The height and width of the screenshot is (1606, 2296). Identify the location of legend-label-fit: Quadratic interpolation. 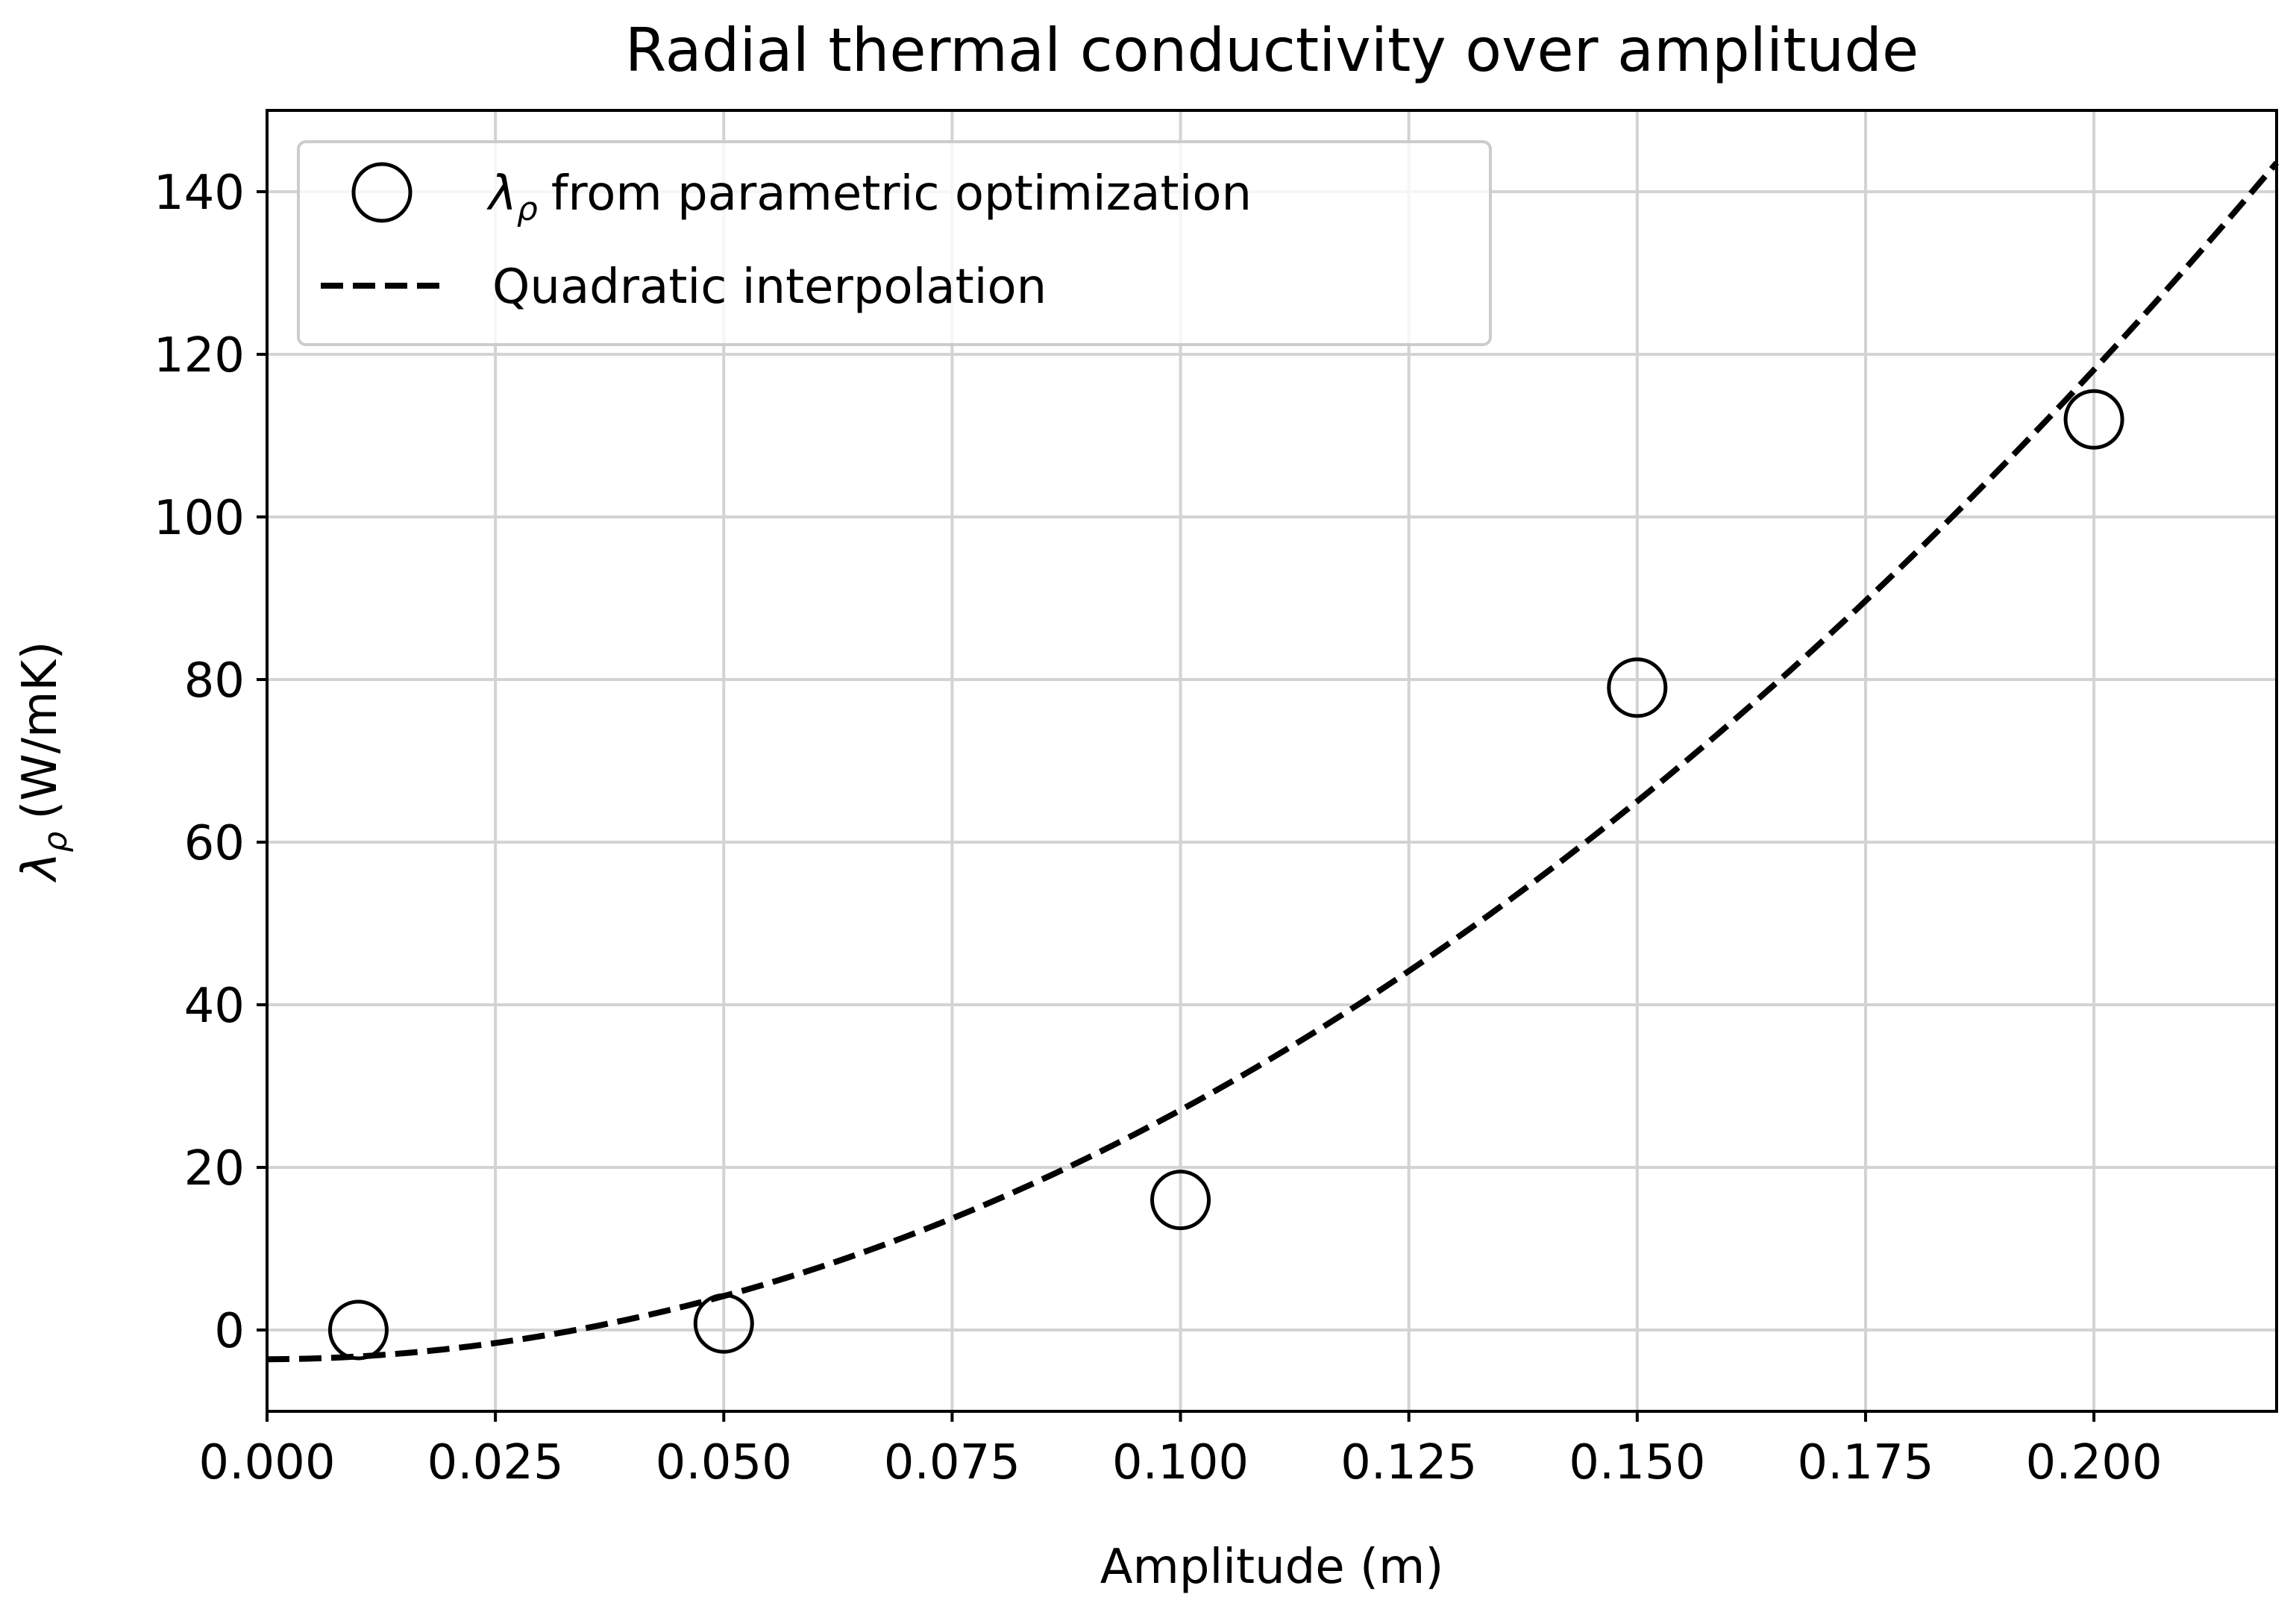
(769, 287).